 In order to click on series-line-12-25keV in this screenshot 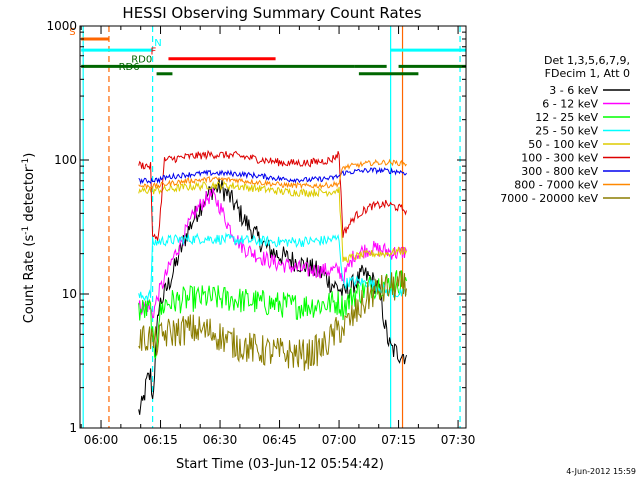, I will do `click(272, 315)`.